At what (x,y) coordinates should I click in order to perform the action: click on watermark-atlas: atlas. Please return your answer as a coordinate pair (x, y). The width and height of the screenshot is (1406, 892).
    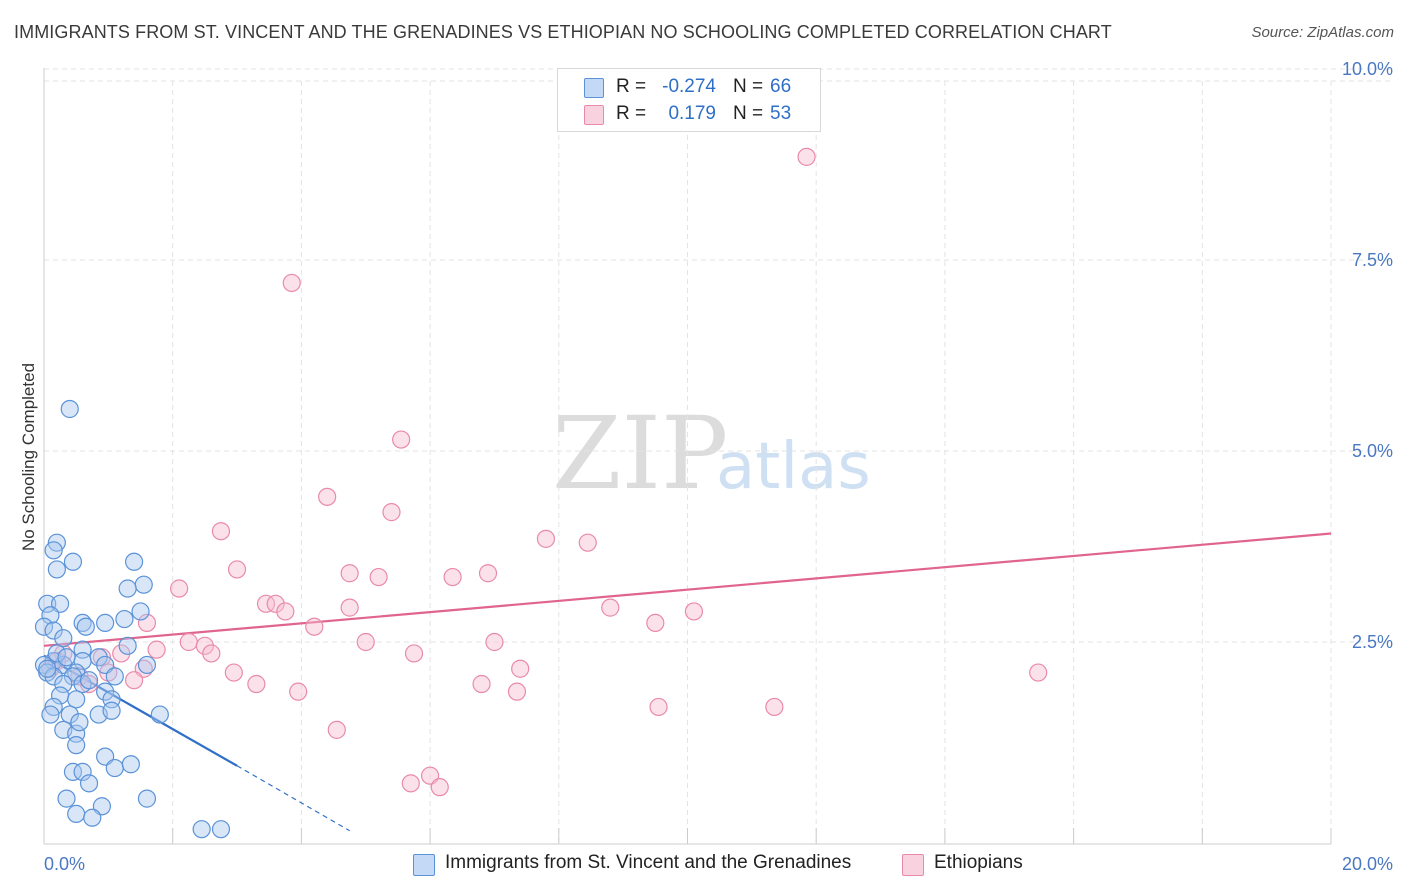
    Looking at the image, I should click on (793, 467).